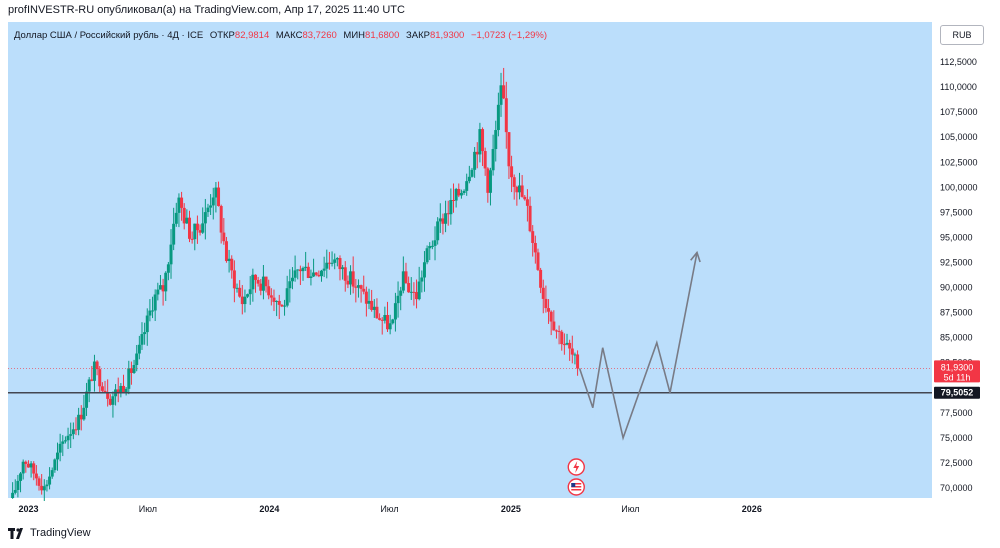  I want to click on flash-bolt, so click(576, 467).